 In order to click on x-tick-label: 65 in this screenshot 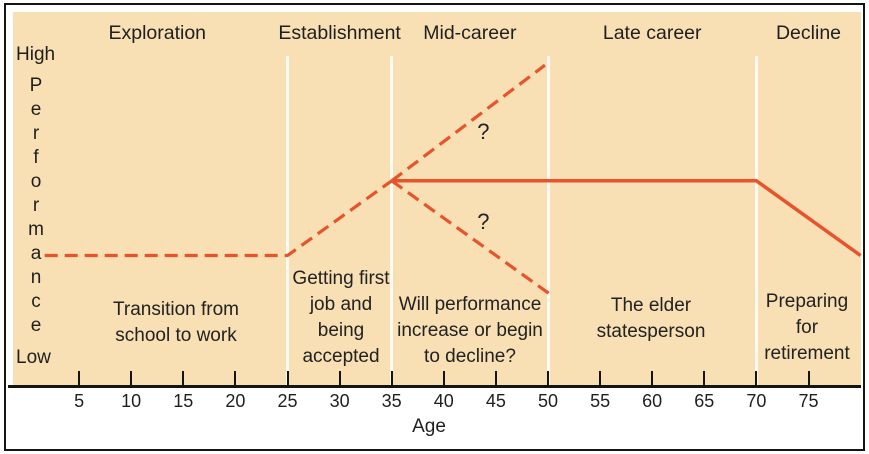, I will do `click(704, 401)`.